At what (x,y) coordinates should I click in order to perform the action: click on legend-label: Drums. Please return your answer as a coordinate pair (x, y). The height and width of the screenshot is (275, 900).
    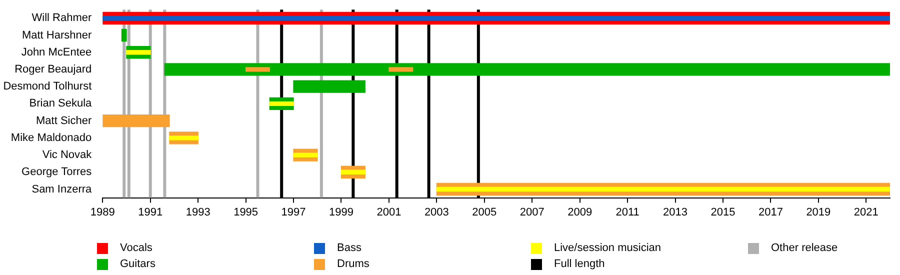
    Looking at the image, I should click on (353, 264).